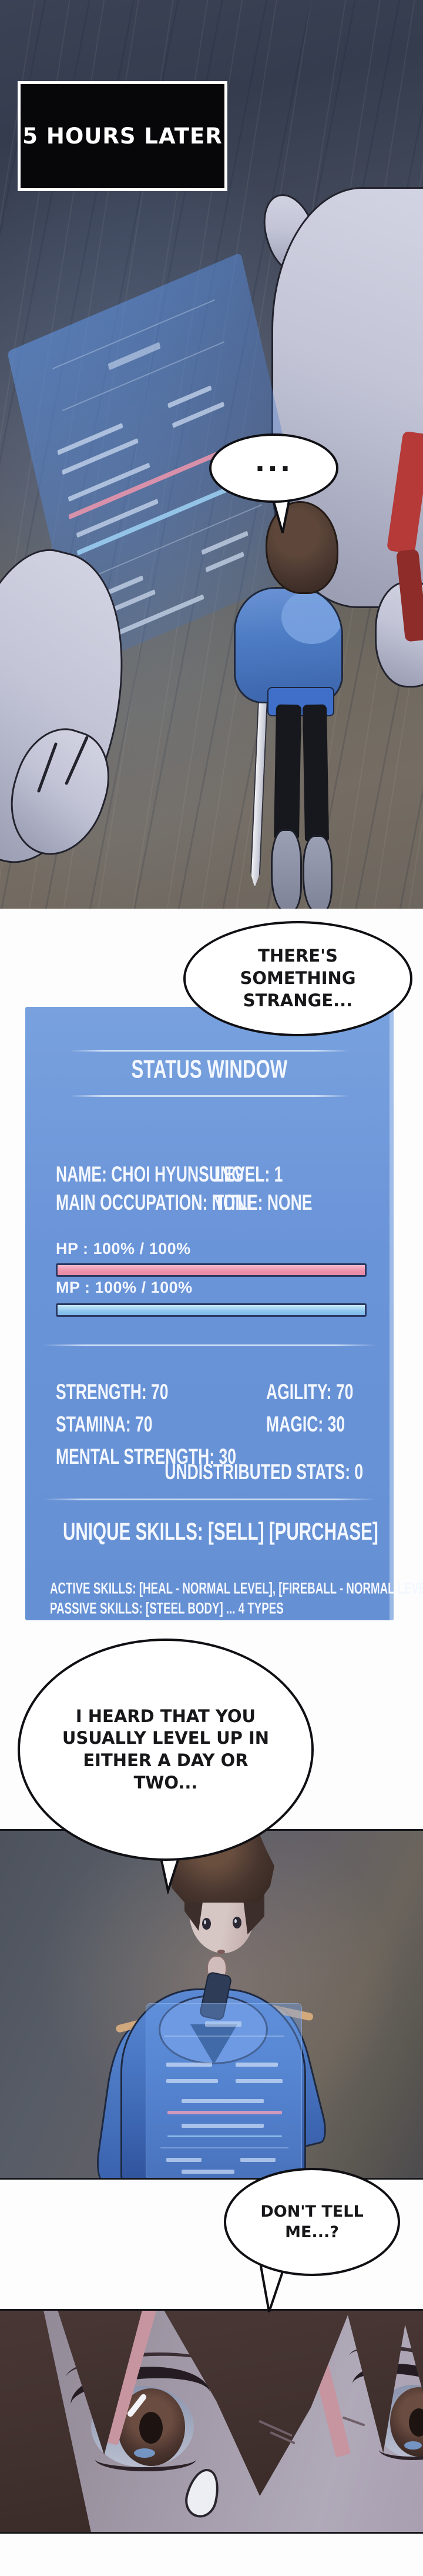 Image resolution: width=423 pixels, height=2576 pixels. I want to click on cheek-stress-line, so click(353, 2421).